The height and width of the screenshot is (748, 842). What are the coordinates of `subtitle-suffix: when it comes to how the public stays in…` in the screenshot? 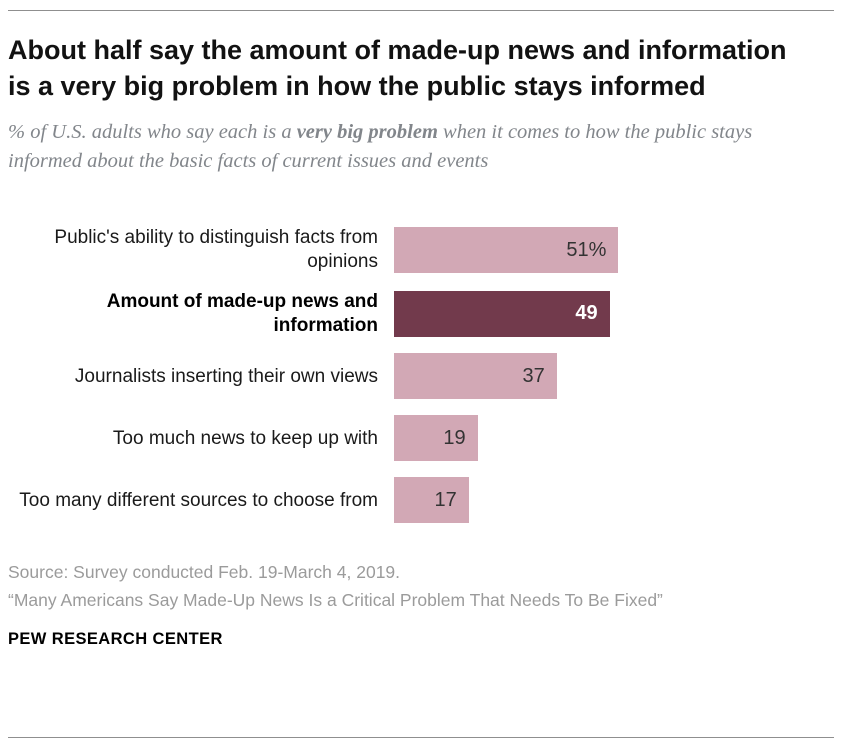 It's located at (380, 147).